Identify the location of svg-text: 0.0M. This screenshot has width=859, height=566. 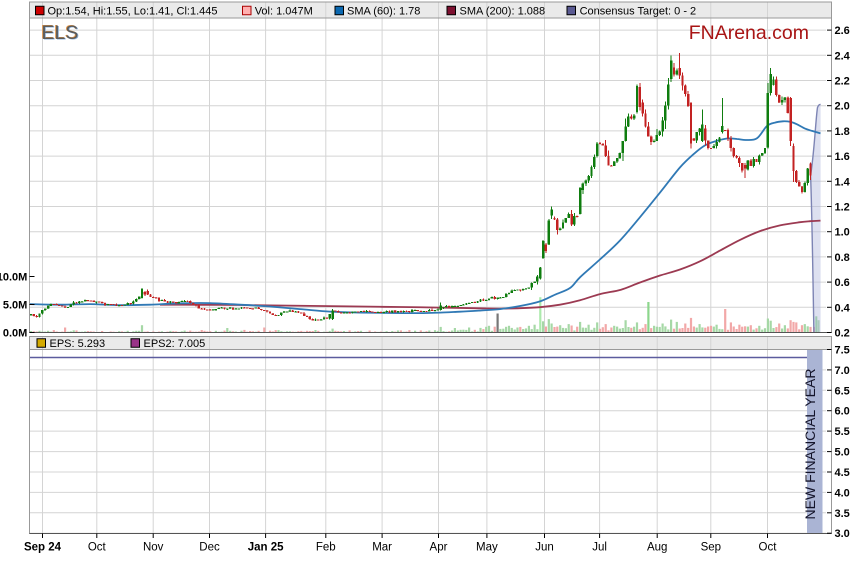
(15, 334).